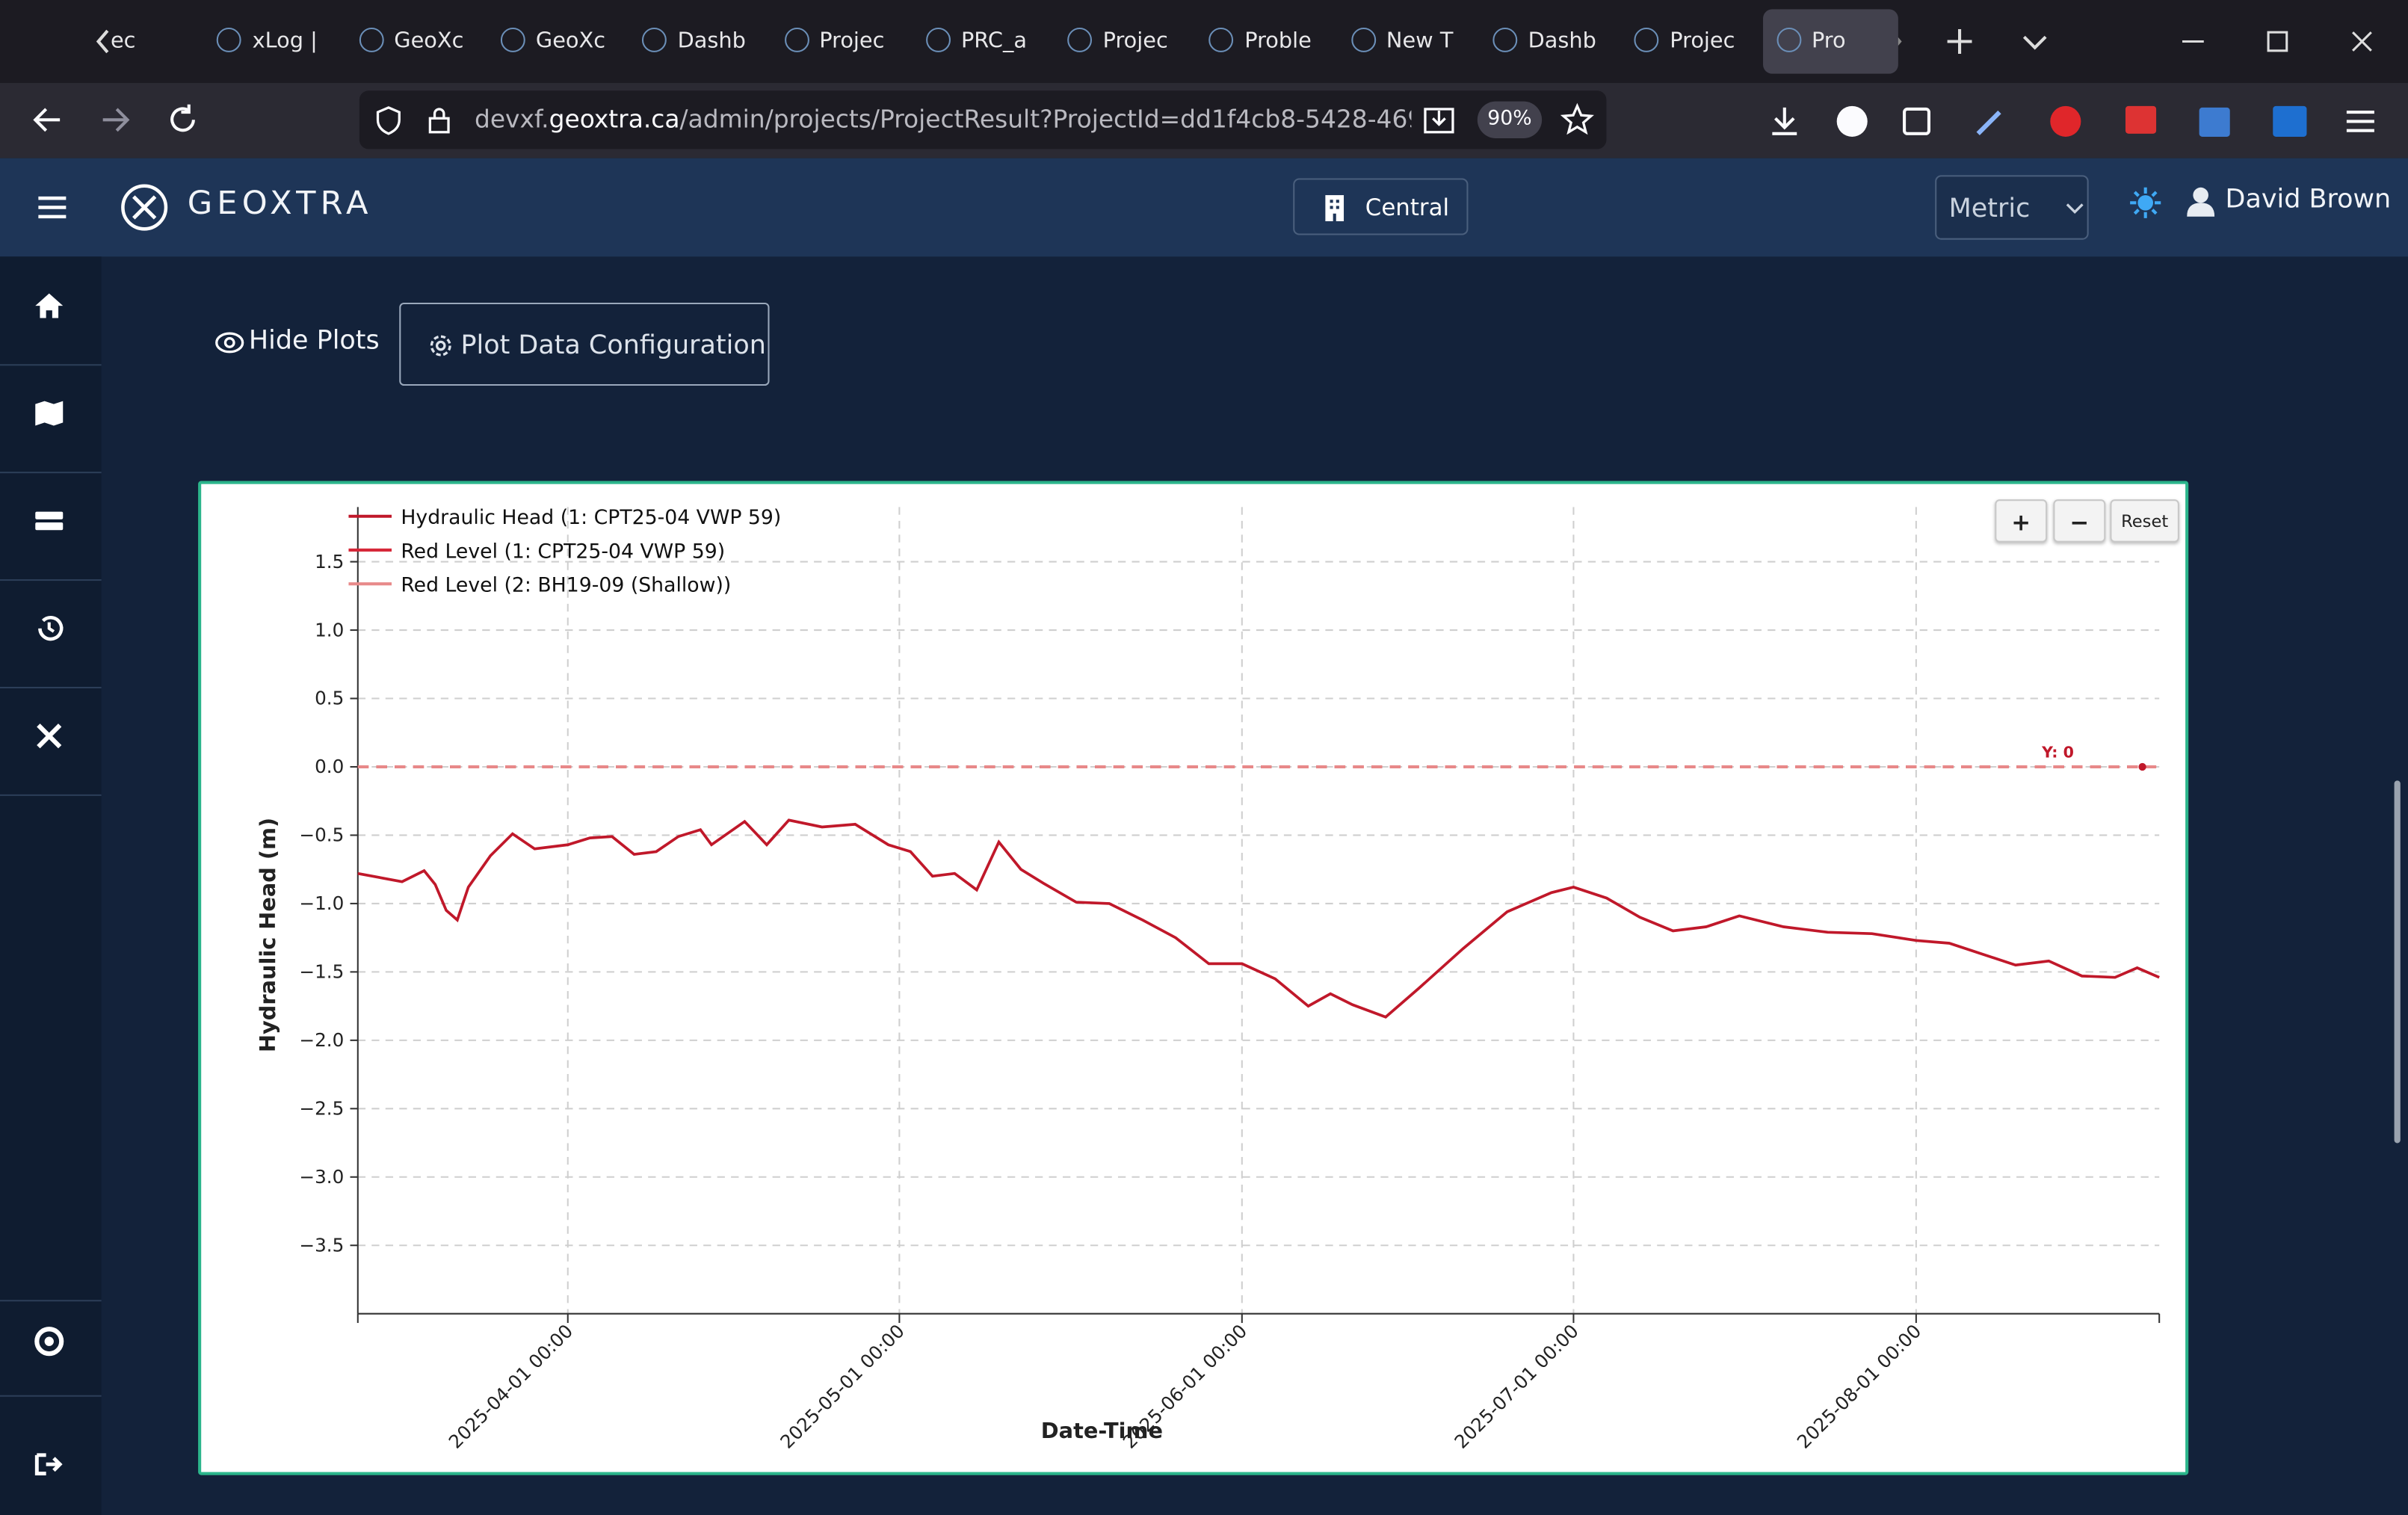 The image size is (2408, 1515). I want to click on tabs-back, so click(104, 41).